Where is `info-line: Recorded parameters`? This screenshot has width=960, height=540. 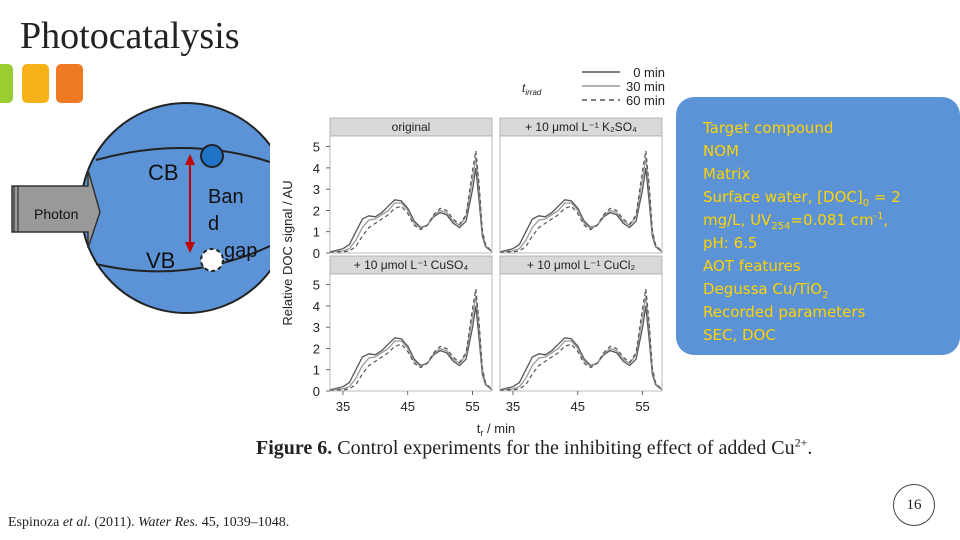 info-line: Recorded parameters is located at coordinates (784, 312).